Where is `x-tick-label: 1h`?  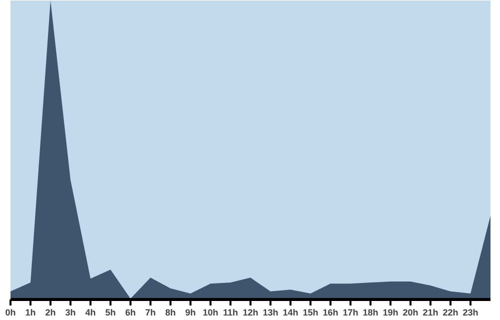 x-tick-label: 1h is located at coordinates (30, 313).